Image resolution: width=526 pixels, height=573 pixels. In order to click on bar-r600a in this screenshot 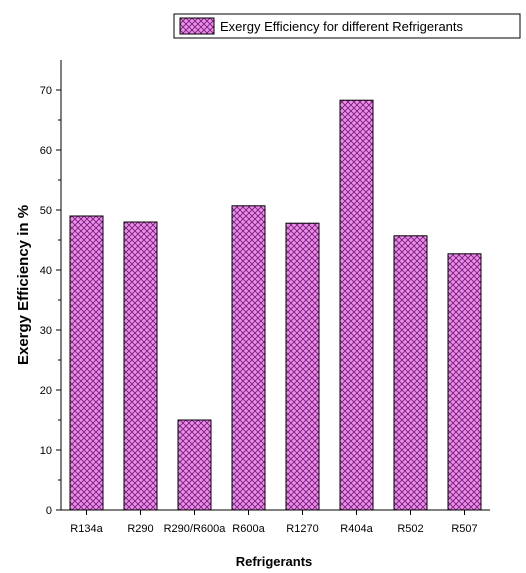, I will do `click(248, 358)`.